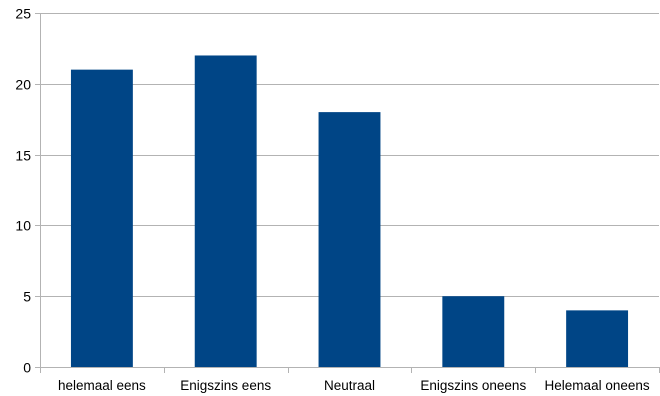 This screenshot has height=396, width=660. Describe the element at coordinates (27, 368) in the screenshot. I see `y-tick-label-0: 0` at that location.